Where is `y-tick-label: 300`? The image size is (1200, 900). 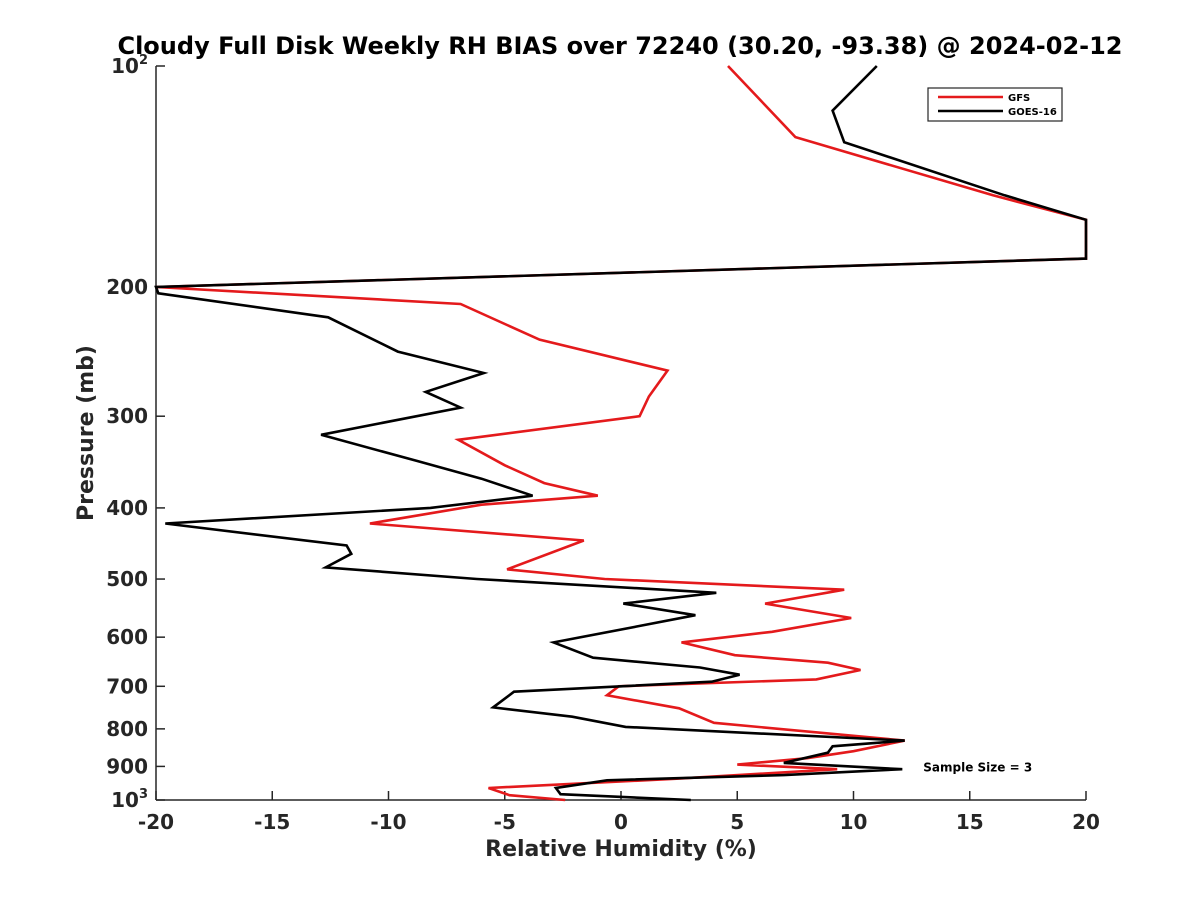
y-tick-label: 300 is located at coordinates (127, 416).